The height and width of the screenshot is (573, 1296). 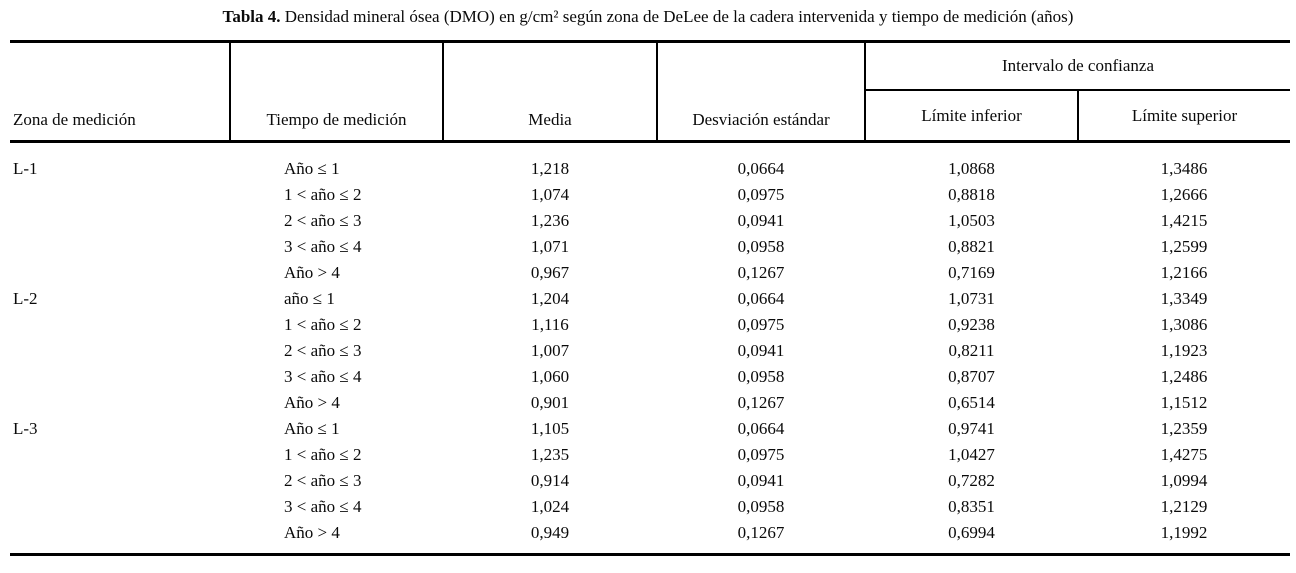 What do you see at coordinates (971, 298) in the screenshot?
I see `ci-lower-cell: 1,0731` at bounding box center [971, 298].